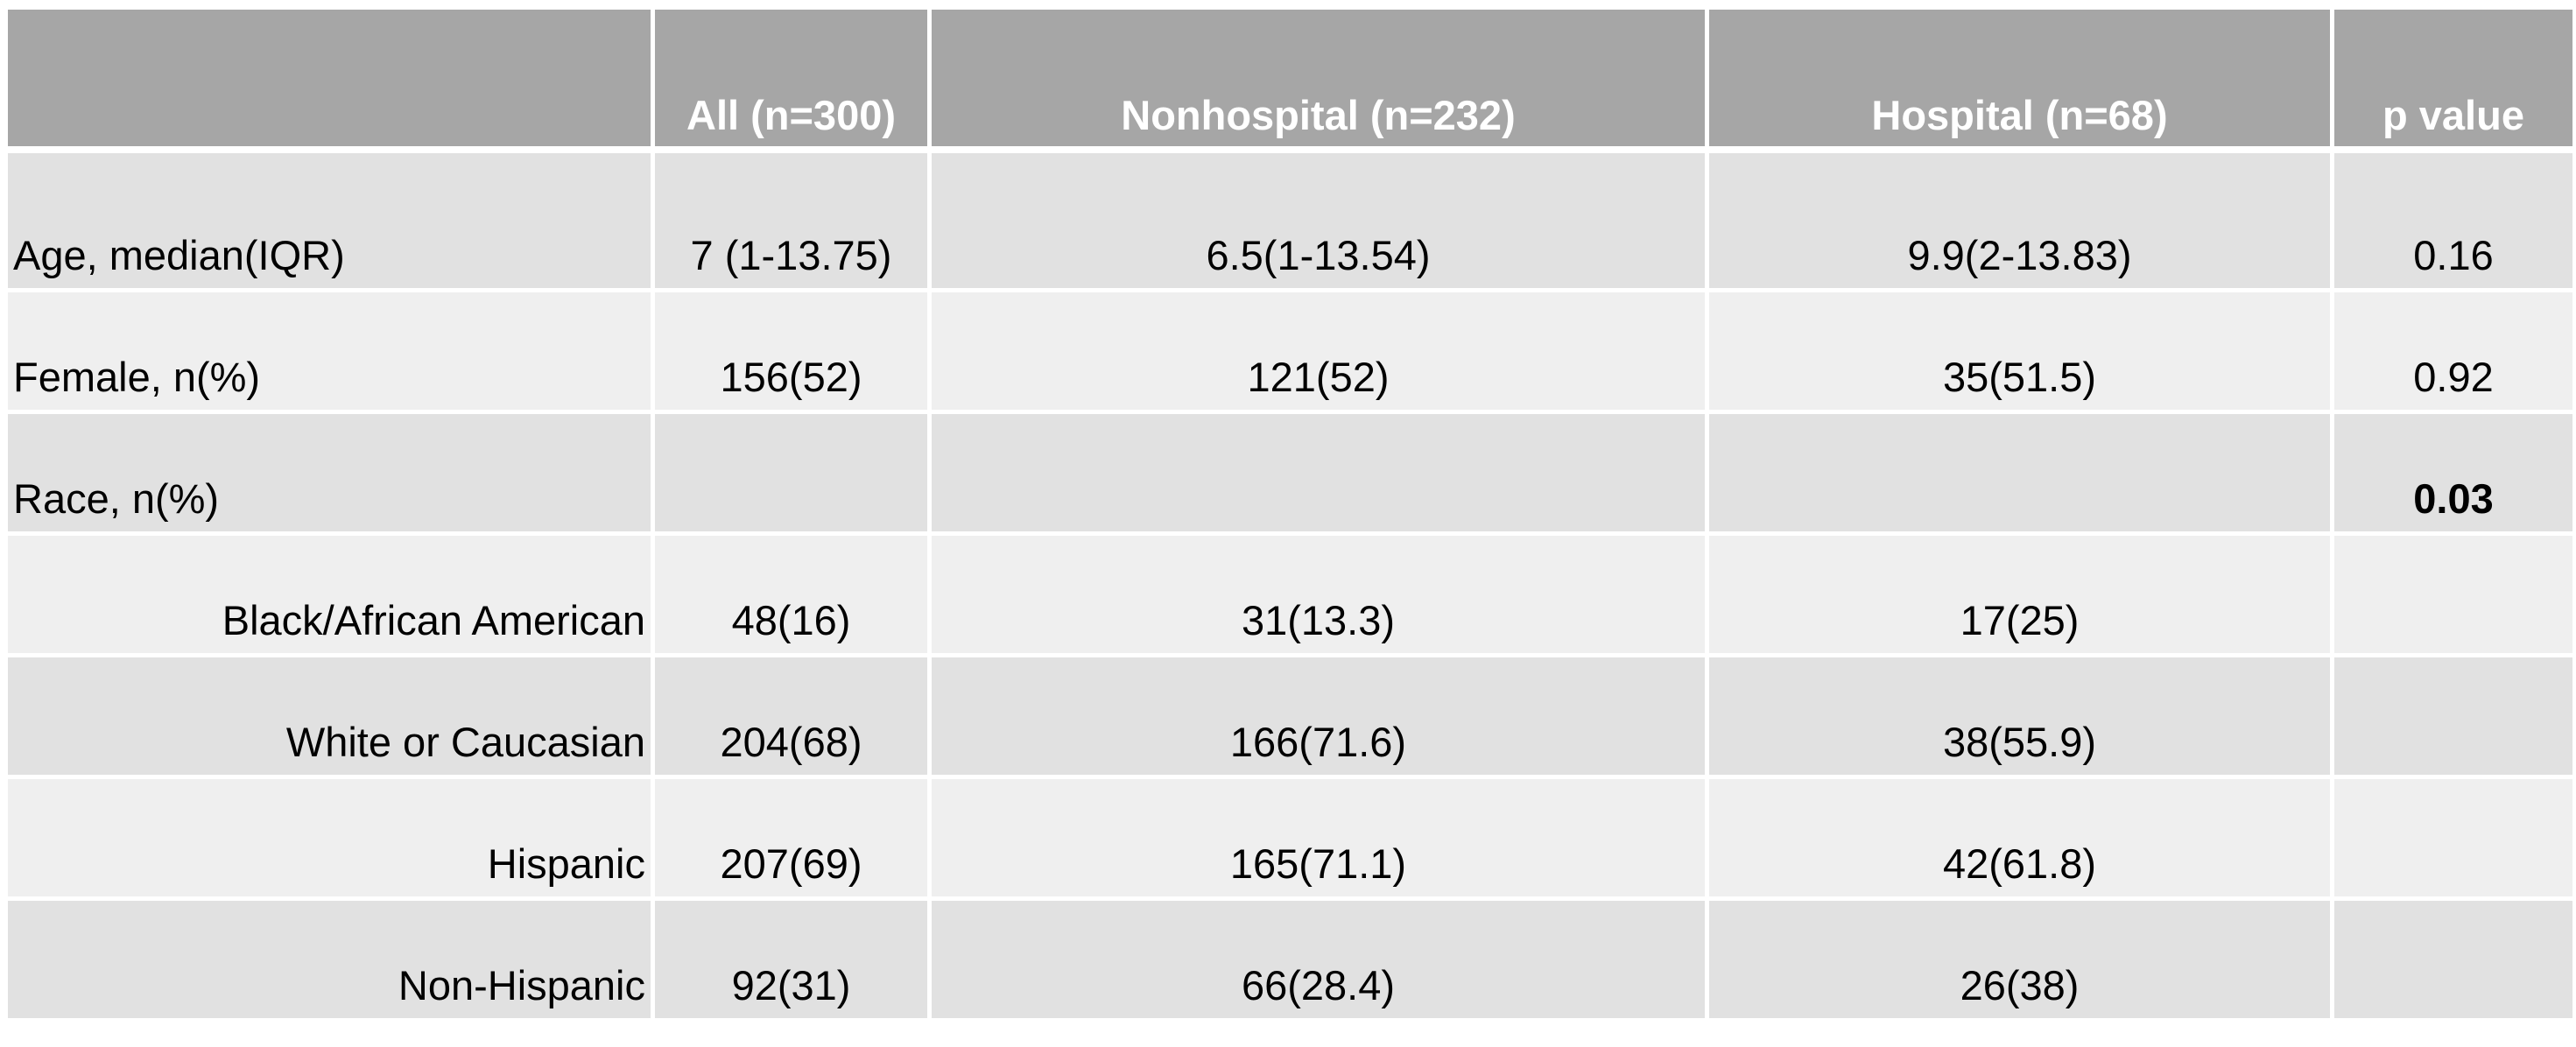 The width and height of the screenshot is (2576, 1047). What do you see at coordinates (1318, 594) in the screenshot?
I see `cell-nonhospital: 31(13.3)` at bounding box center [1318, 594].